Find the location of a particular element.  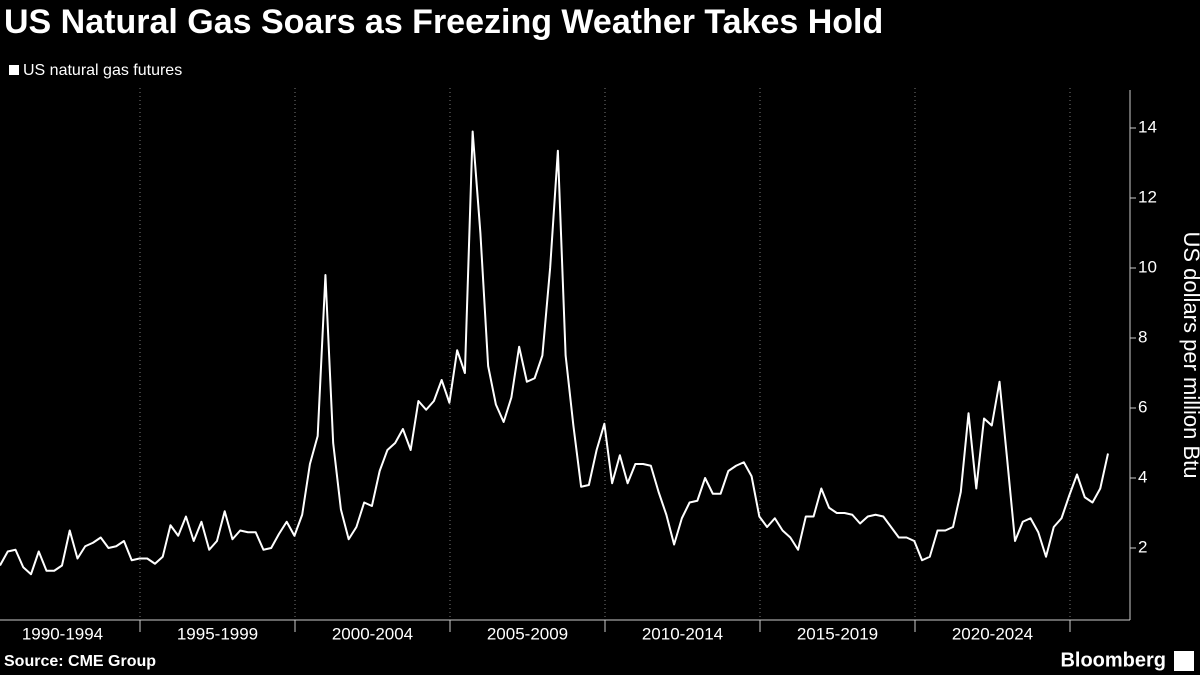

source: Source: CME Group is located at coordinates (80, 661).